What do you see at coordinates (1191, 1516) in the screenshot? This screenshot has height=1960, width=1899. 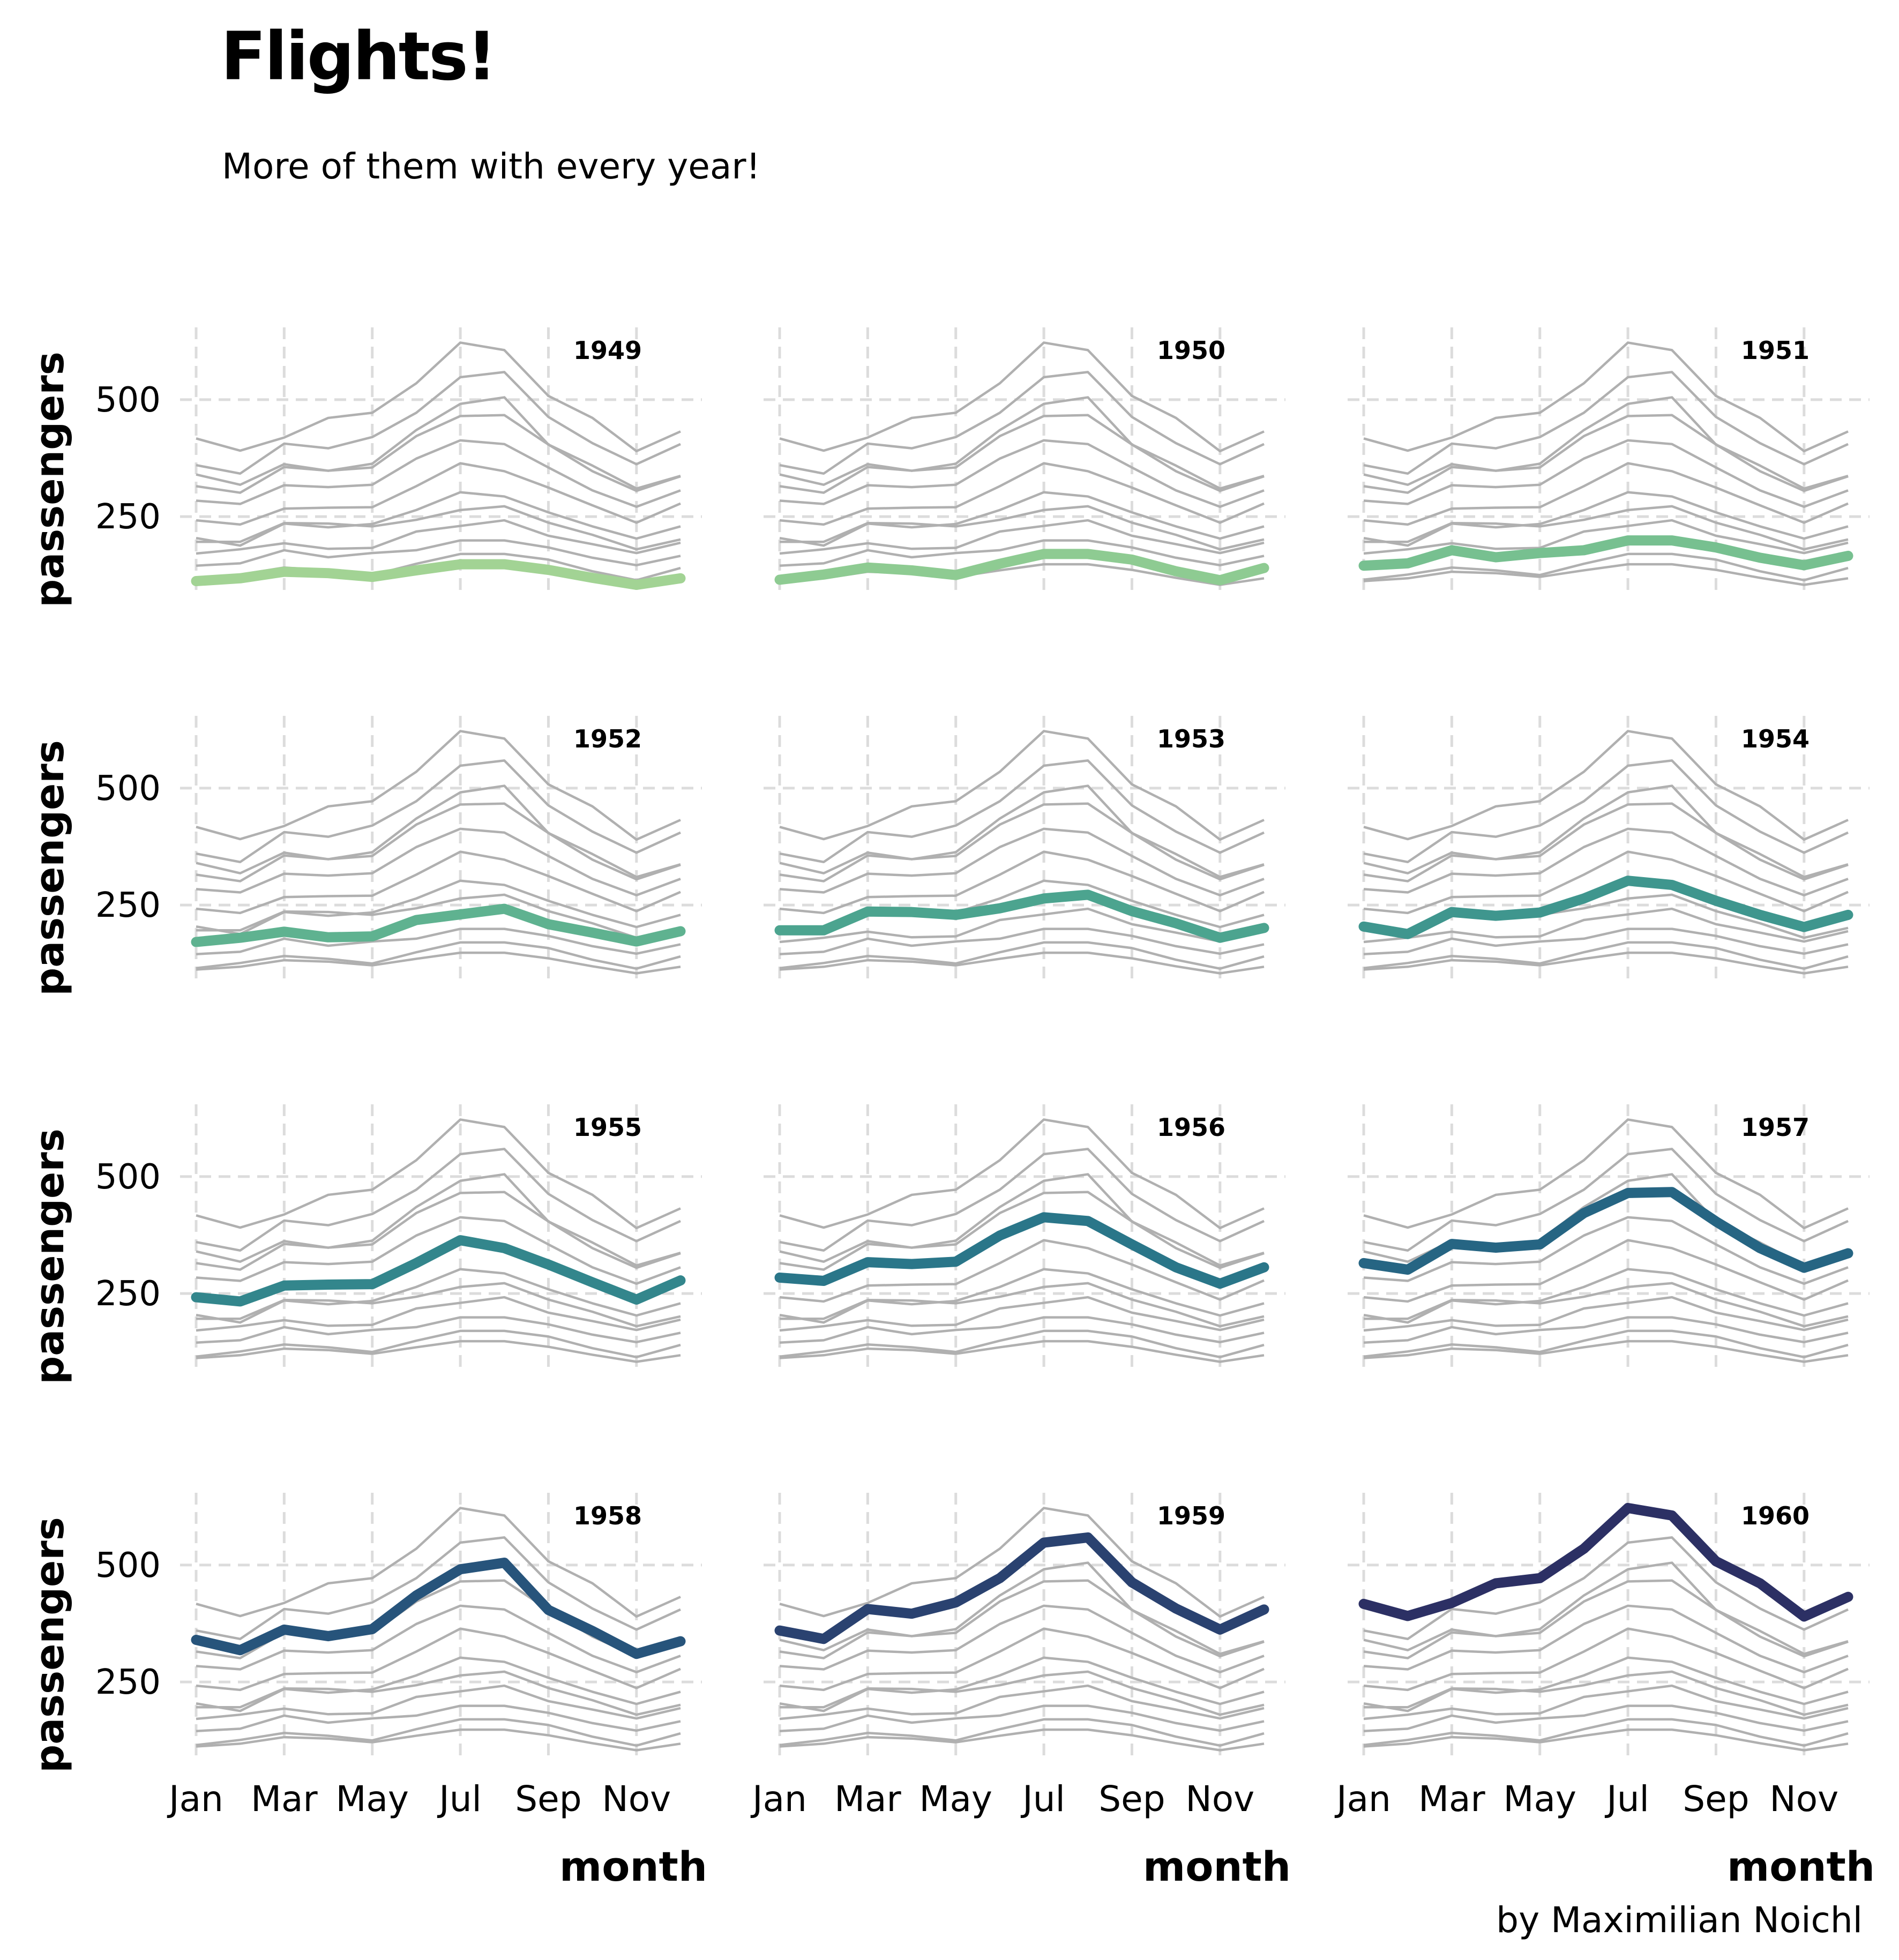 I see `panel-year-label: 1959` at bounding box center [1191, 1516].